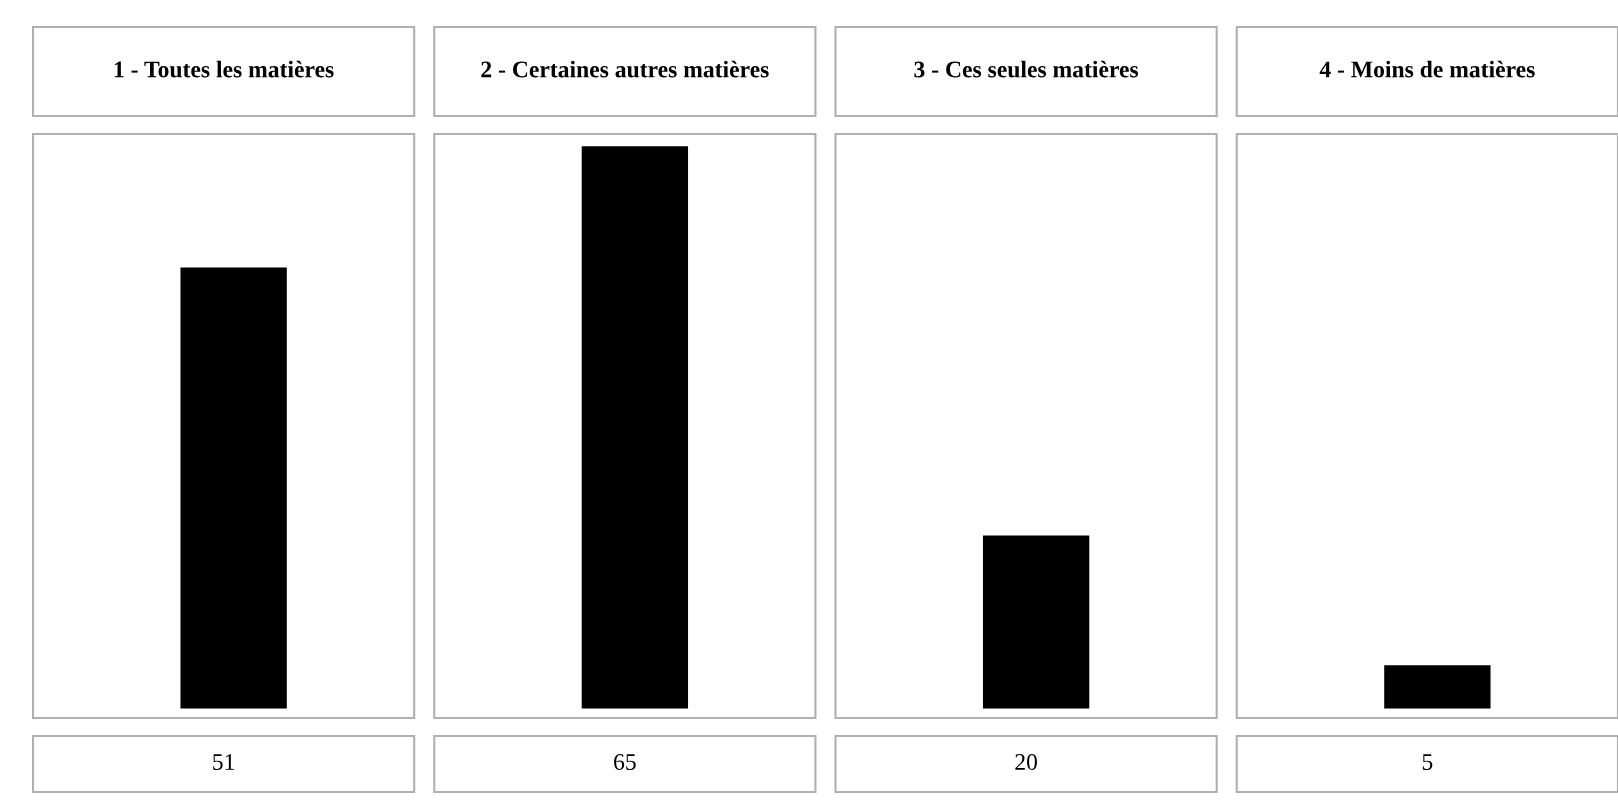  Describe the element at coordinates (223, 762) in the screenshot. I see `data-label: 51` at that location.